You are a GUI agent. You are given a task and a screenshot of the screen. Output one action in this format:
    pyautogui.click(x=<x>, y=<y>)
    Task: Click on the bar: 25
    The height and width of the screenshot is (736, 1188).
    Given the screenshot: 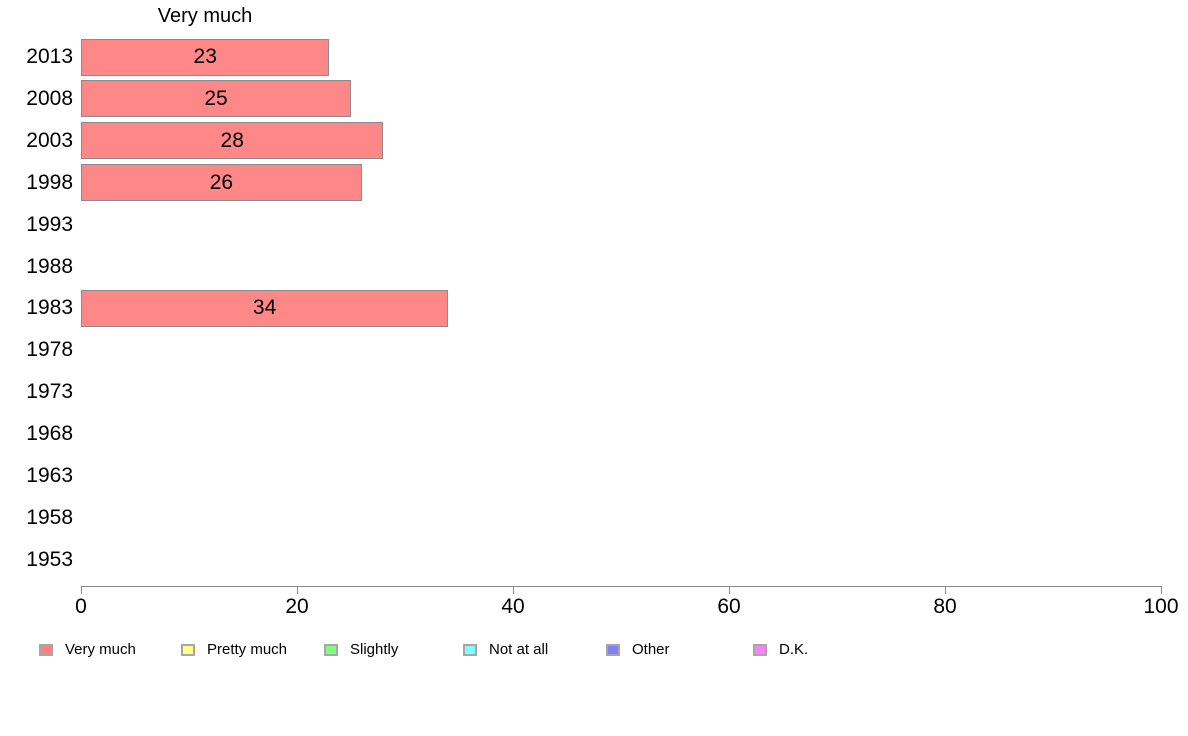 What is the action you would take?
    pyautogui.click(x=216, y=99)
    